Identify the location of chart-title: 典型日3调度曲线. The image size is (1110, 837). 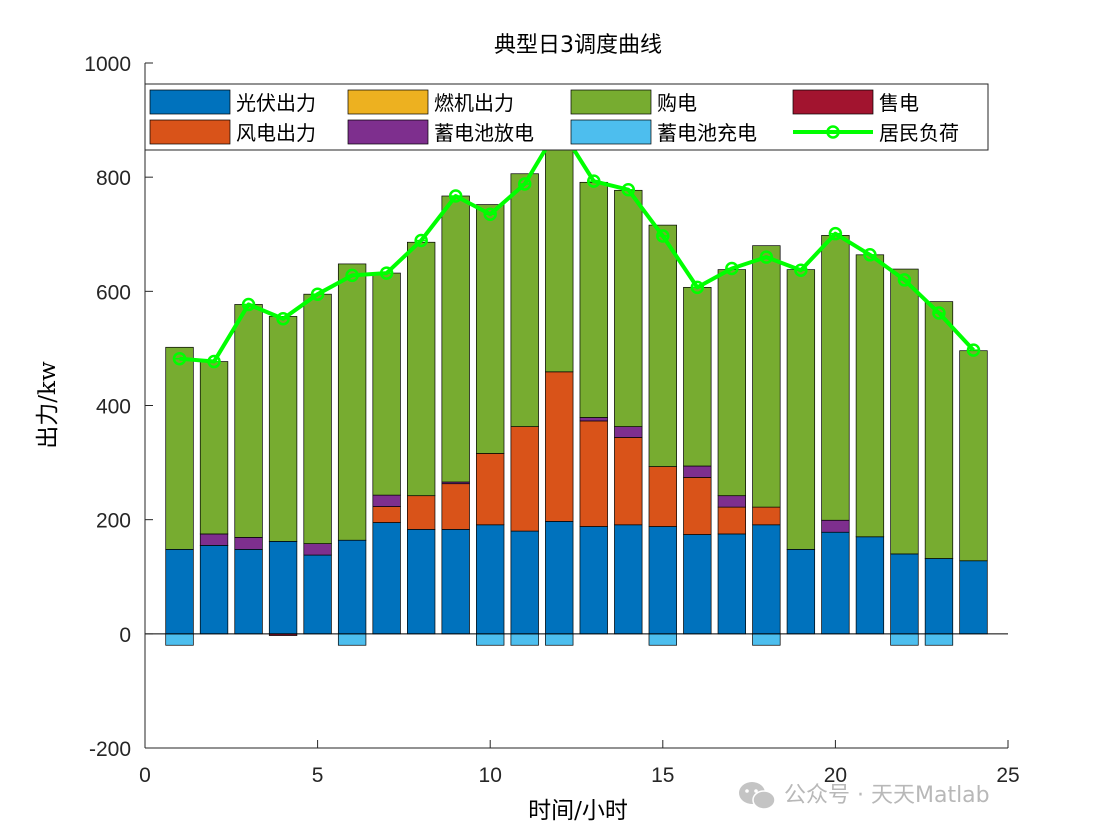
(578, 45).